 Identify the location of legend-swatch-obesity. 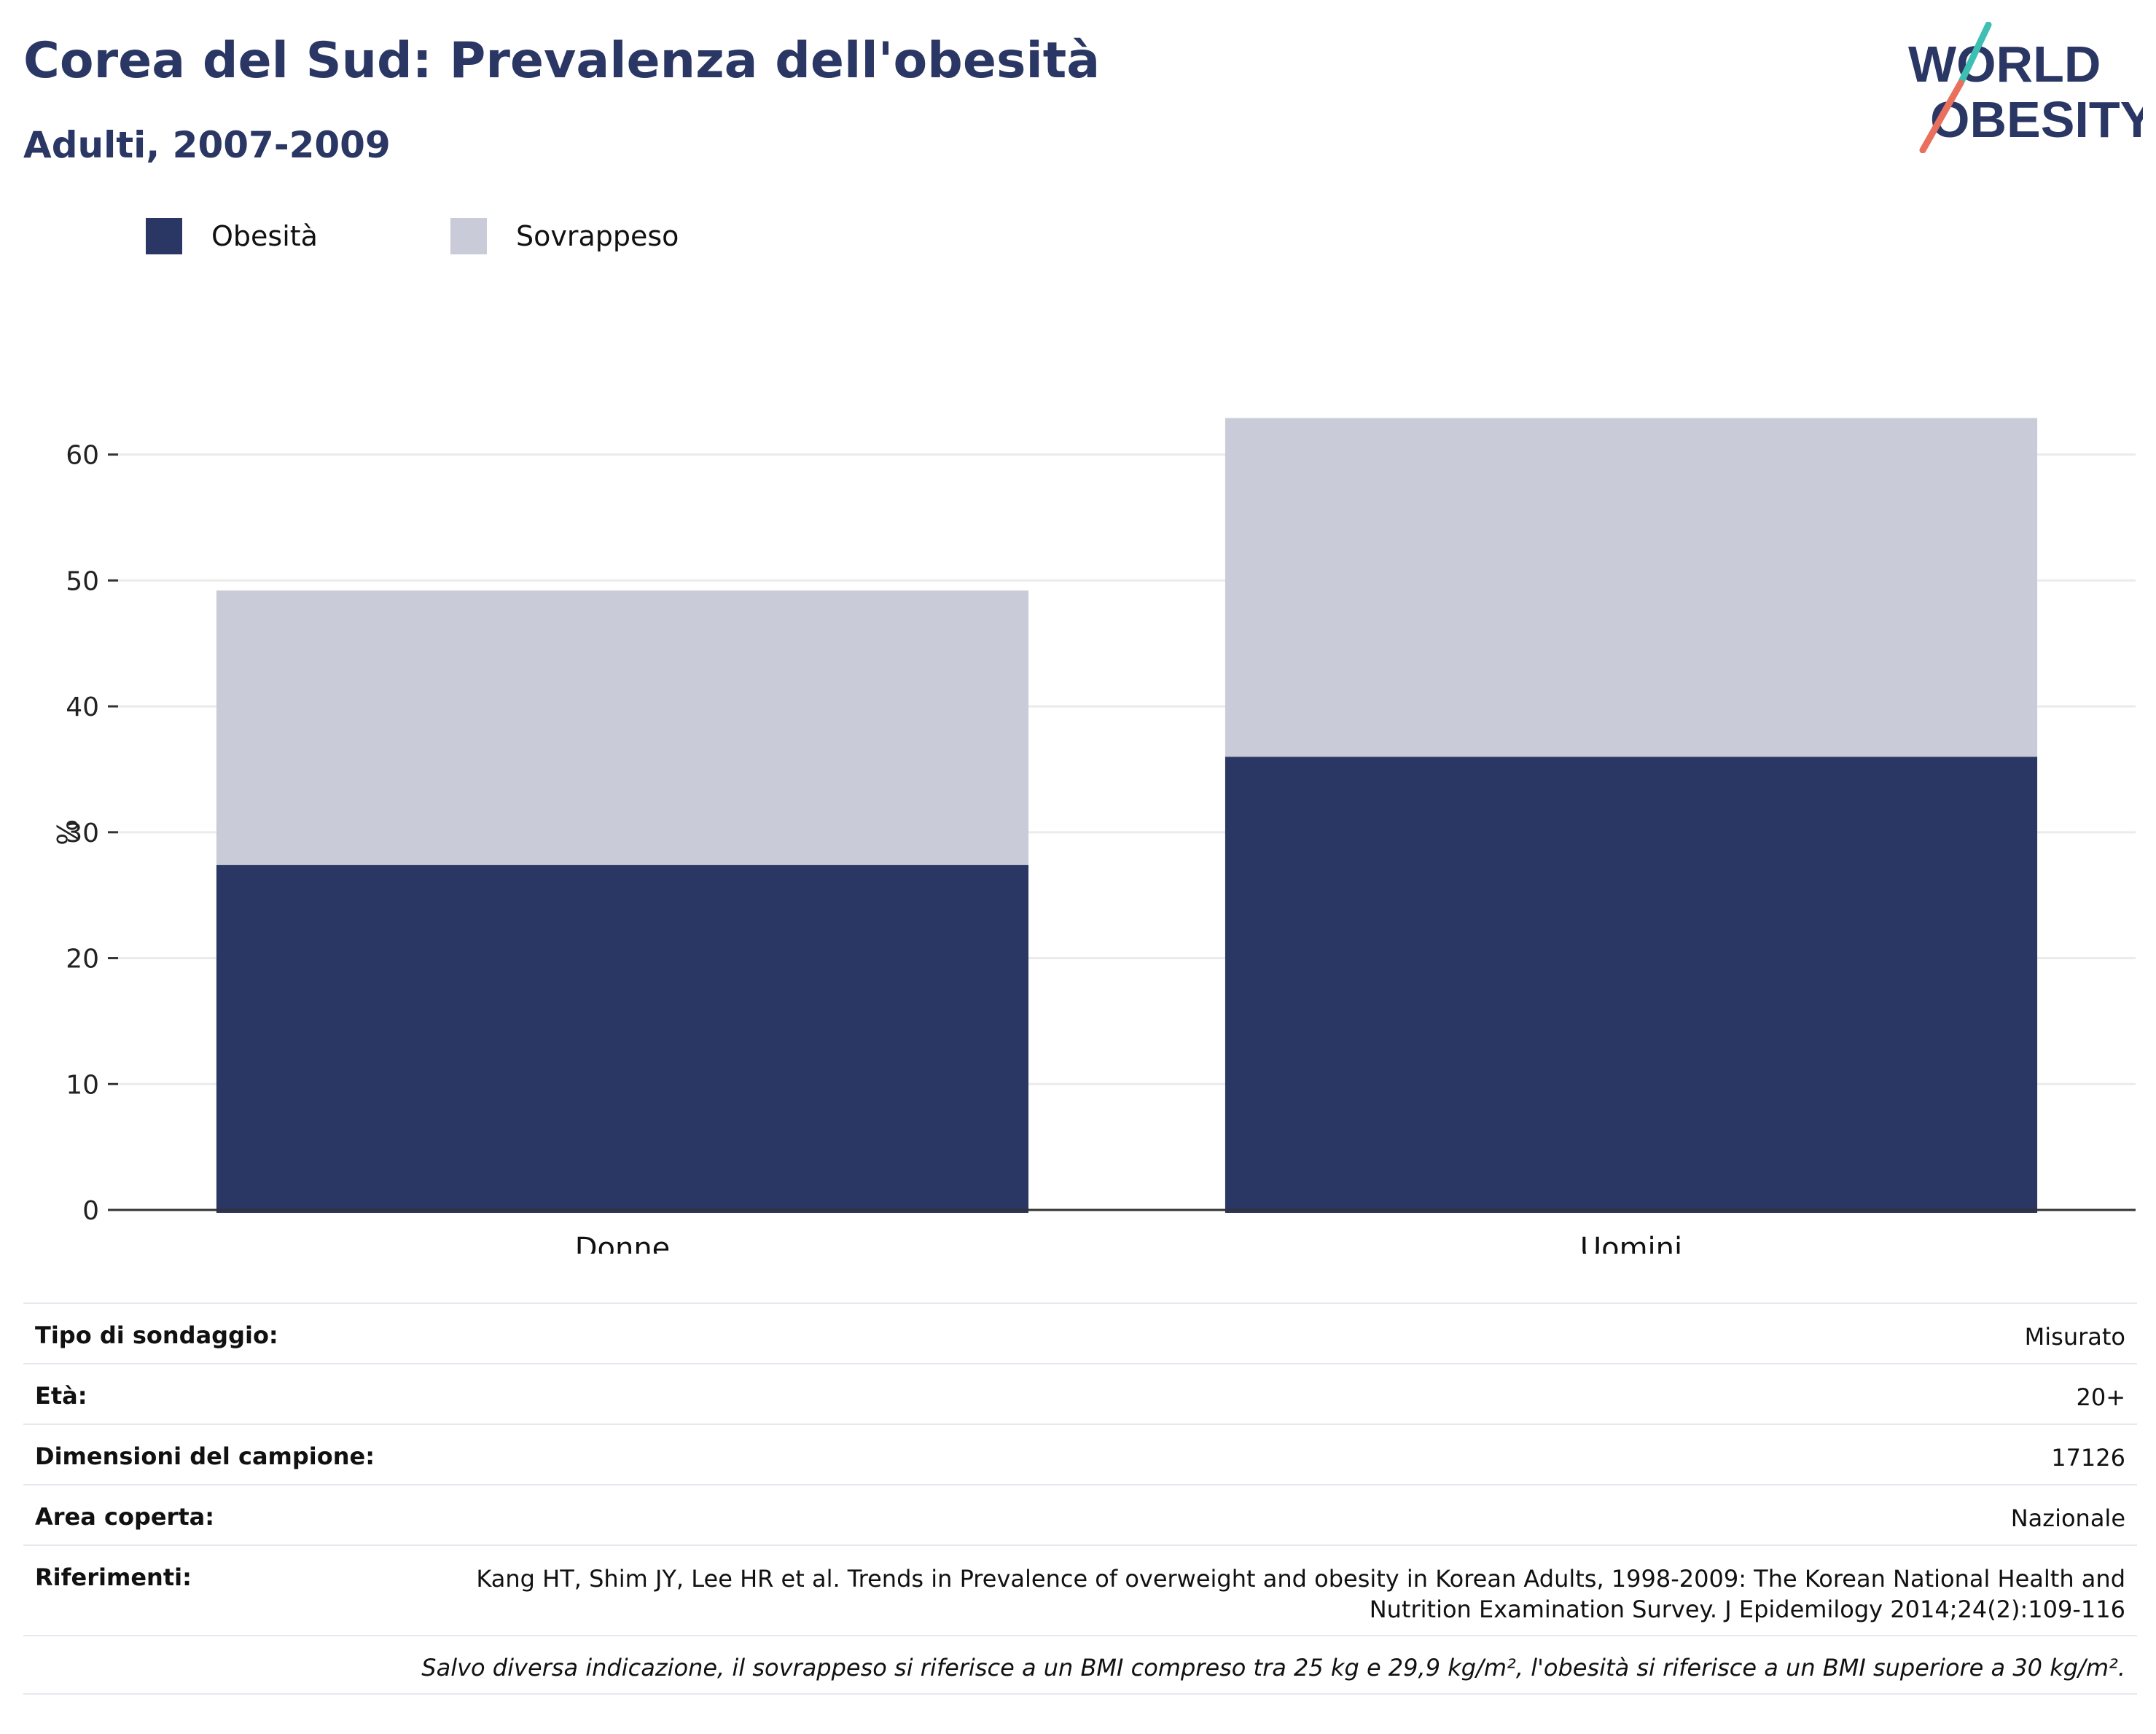
(164, 236).